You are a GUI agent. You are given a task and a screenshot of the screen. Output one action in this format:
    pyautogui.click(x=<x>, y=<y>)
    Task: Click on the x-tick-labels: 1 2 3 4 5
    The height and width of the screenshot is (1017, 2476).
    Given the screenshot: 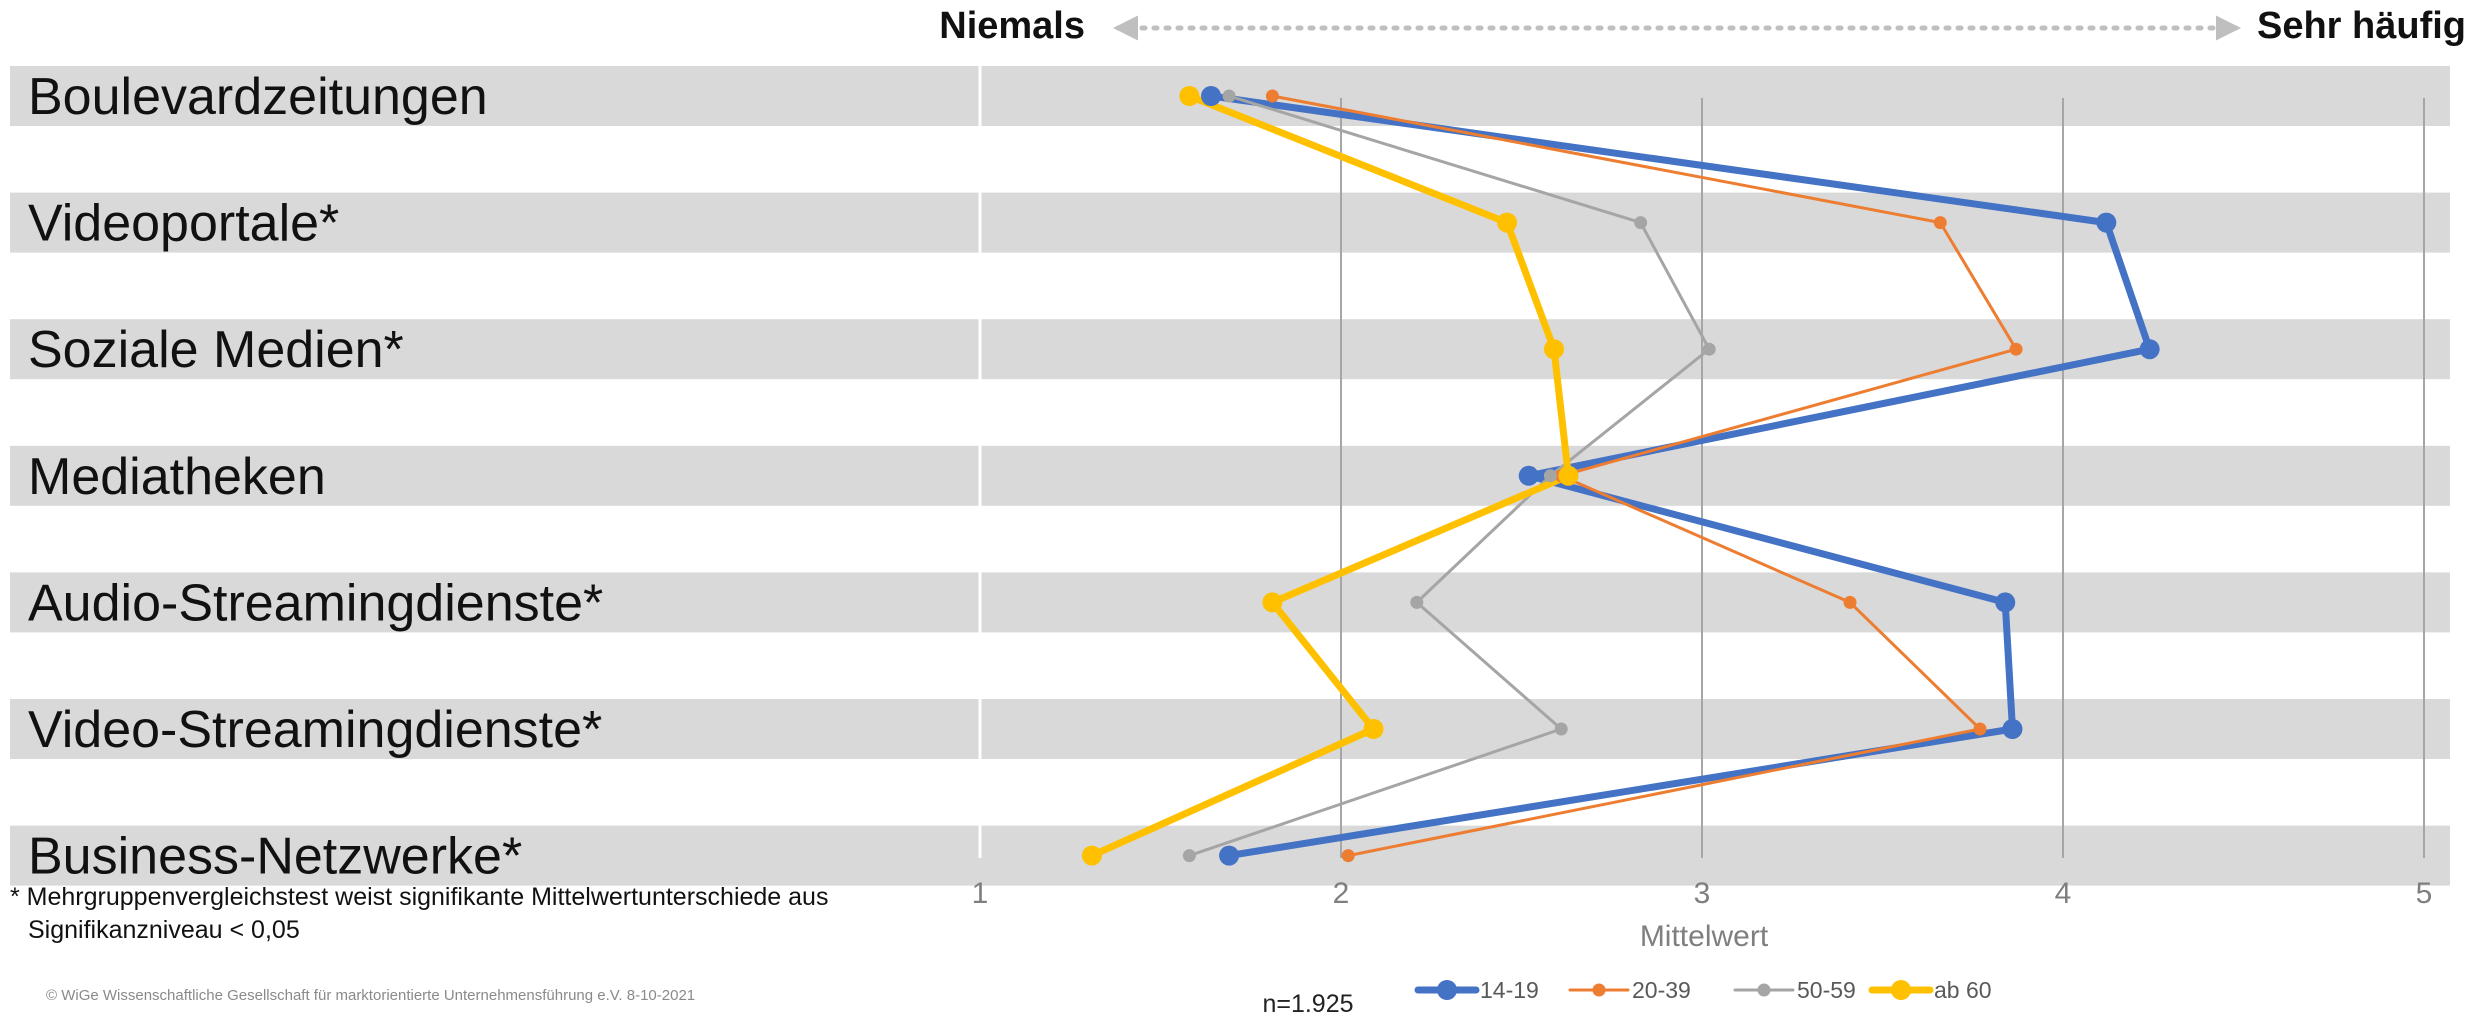 What is the action you would take?
    pyautogui.click(x=1702, y=893)
    